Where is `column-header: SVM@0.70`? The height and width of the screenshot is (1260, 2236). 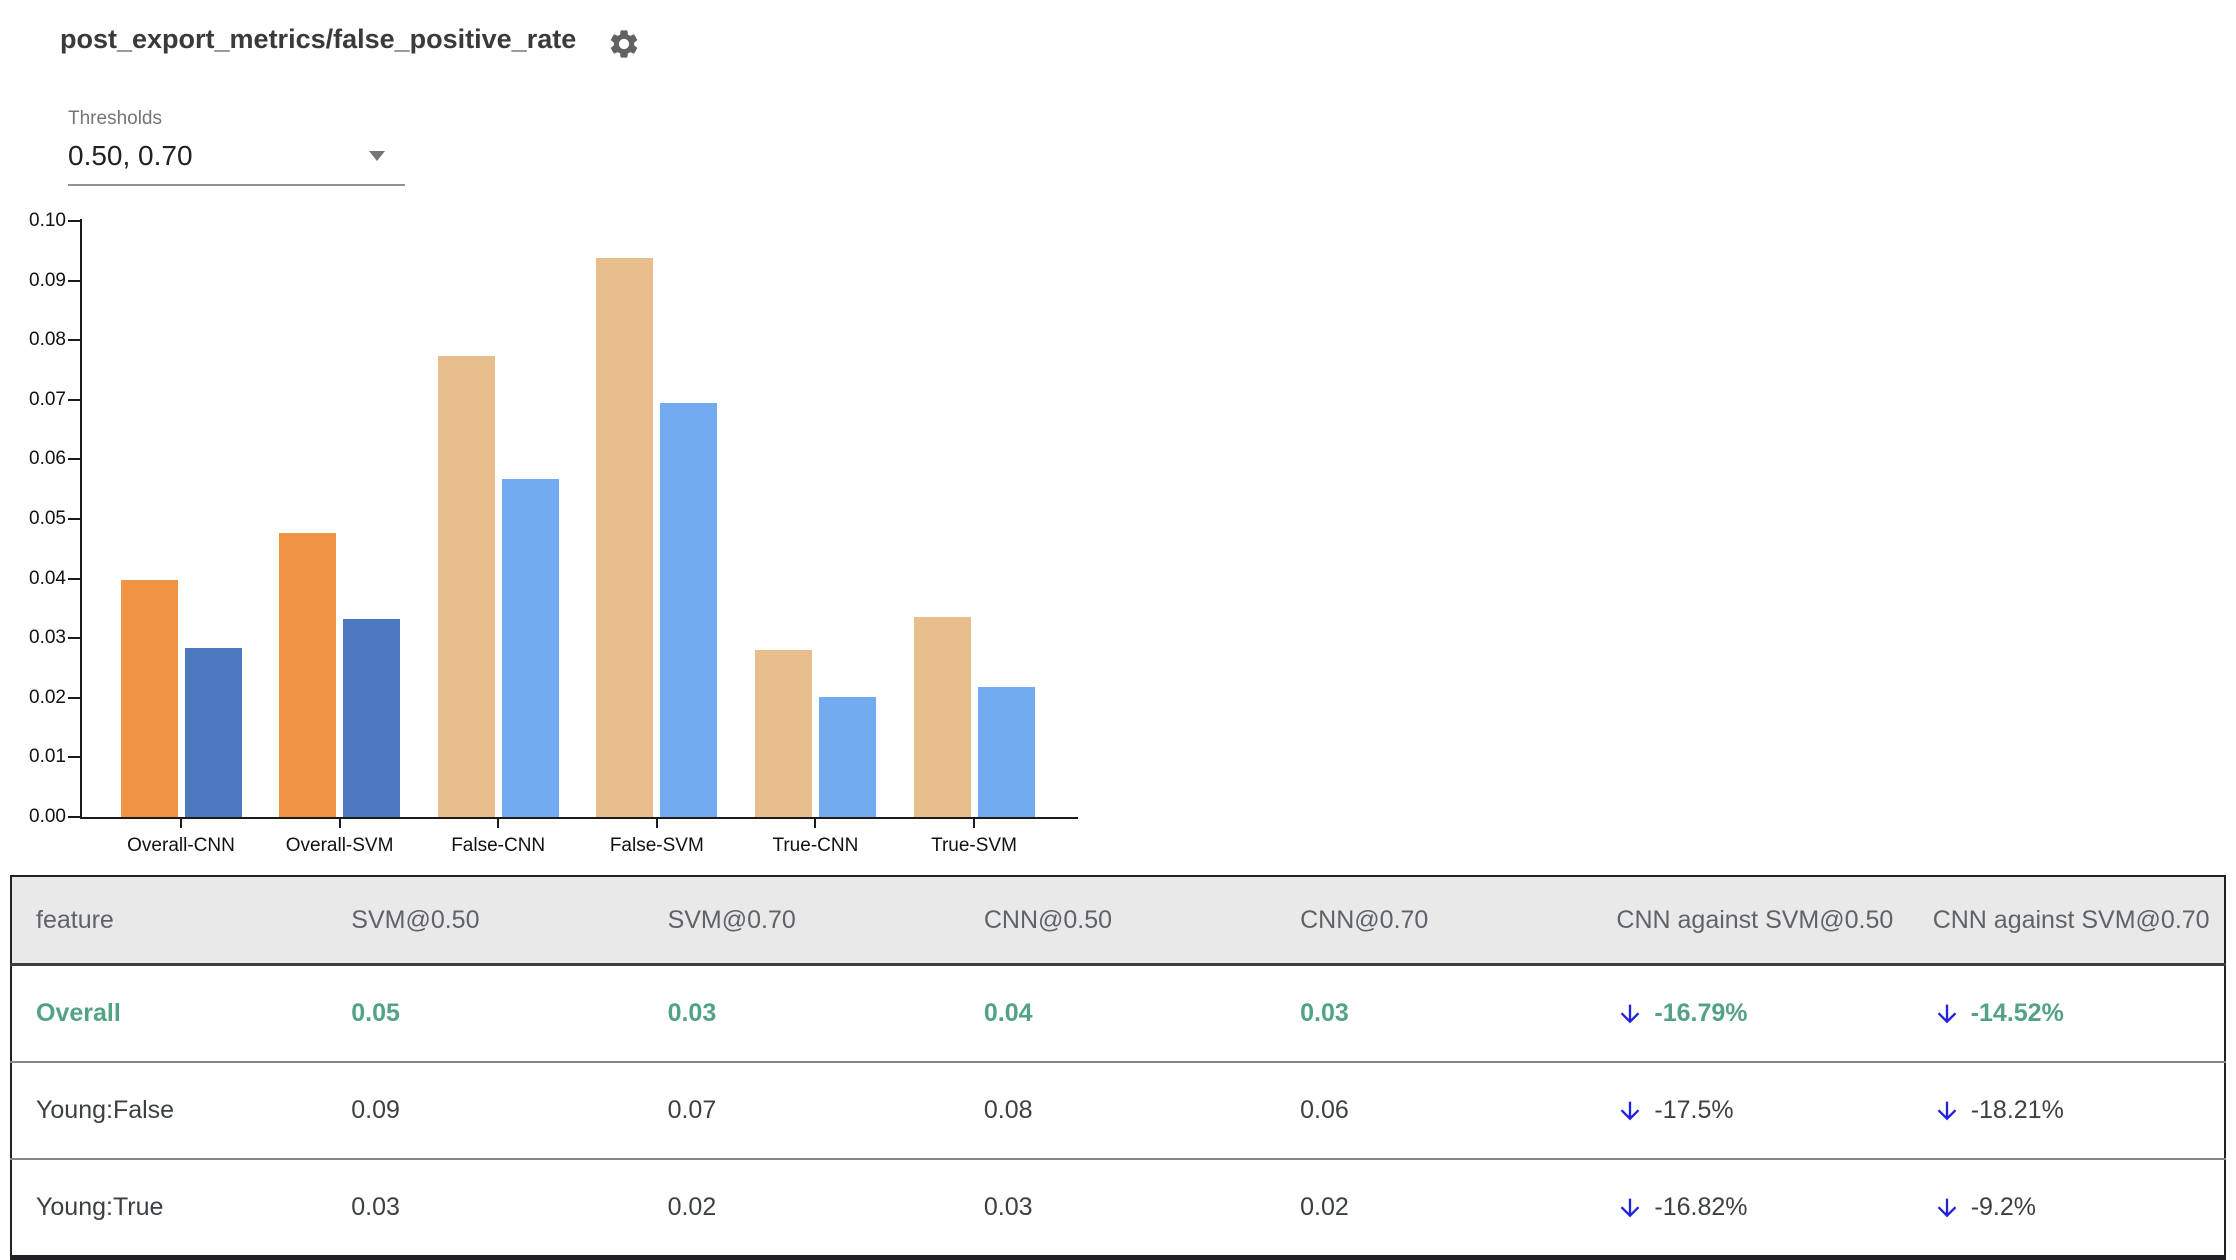 column-header: SVM@0.70 is located at coordinates (801, 920).